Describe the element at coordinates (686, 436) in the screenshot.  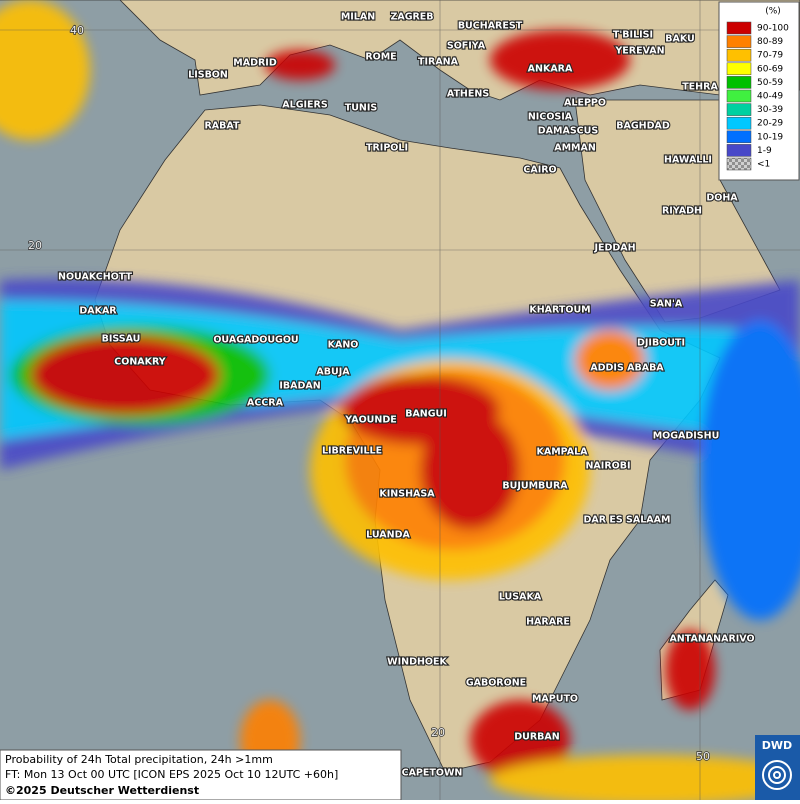
I see `city-label: MOGADISHU` at that location.